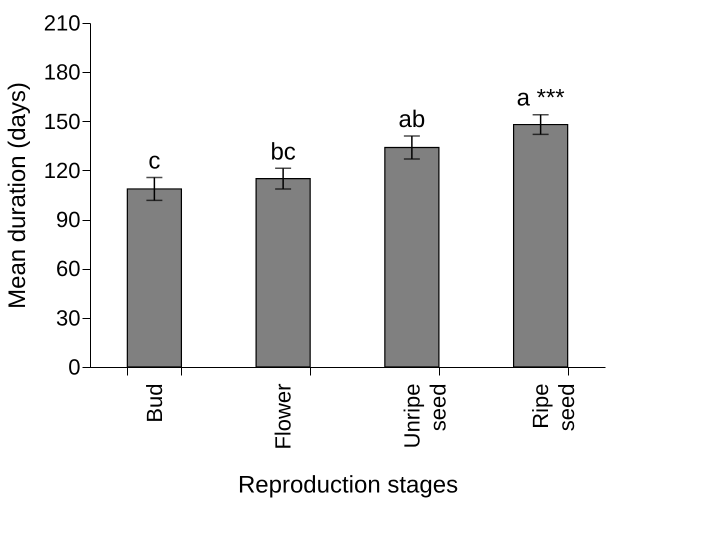  I want to click on x-axis-title: Reproduction stages, so click(348, 485).